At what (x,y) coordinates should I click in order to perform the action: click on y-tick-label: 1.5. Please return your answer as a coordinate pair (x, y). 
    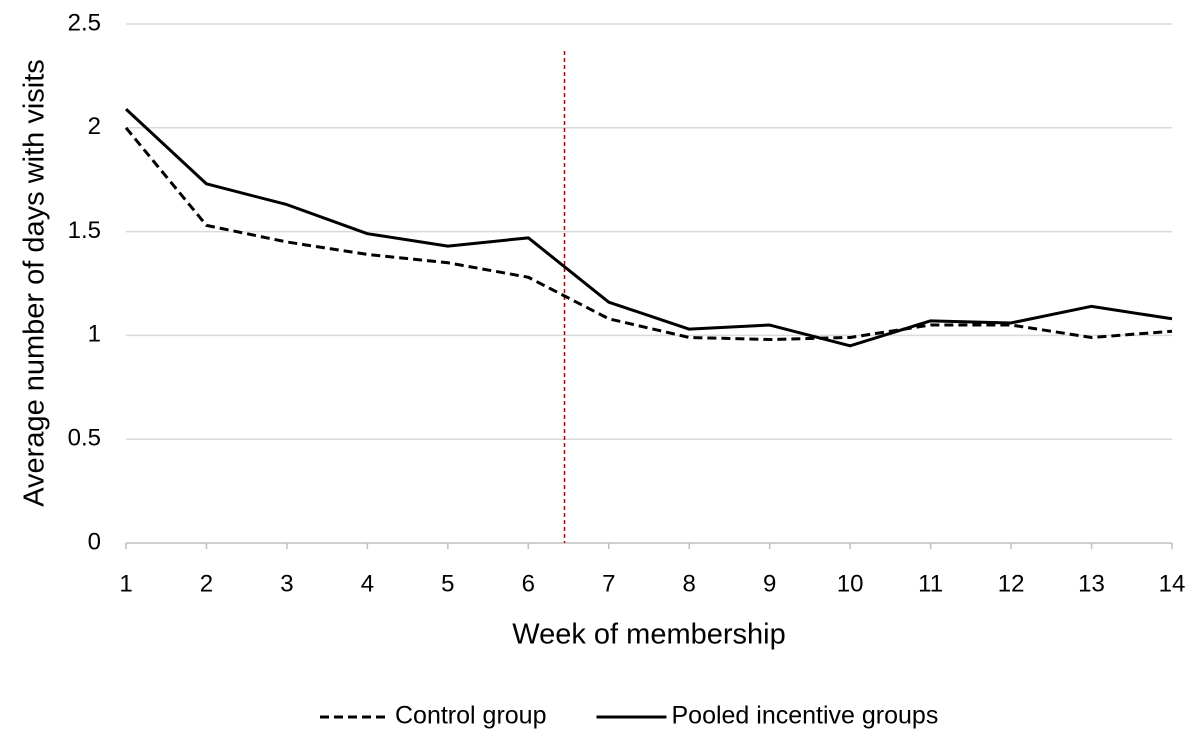
    Looking at the image, I should click on (84, 230).